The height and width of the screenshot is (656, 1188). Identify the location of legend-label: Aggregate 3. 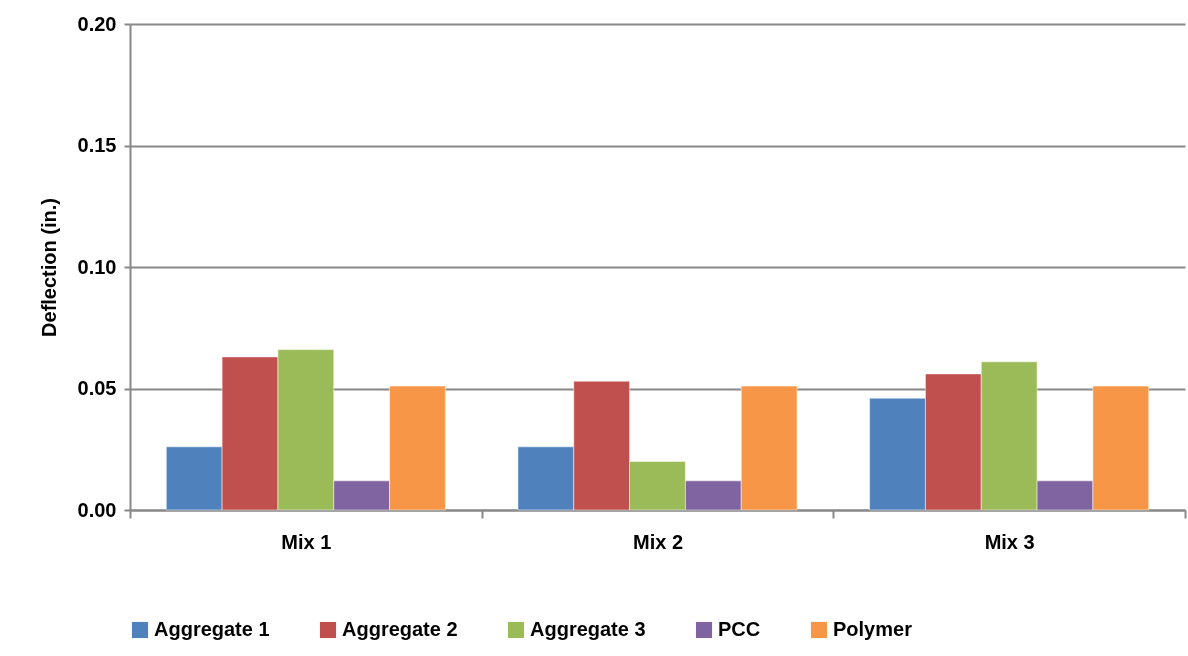
(588, 629).